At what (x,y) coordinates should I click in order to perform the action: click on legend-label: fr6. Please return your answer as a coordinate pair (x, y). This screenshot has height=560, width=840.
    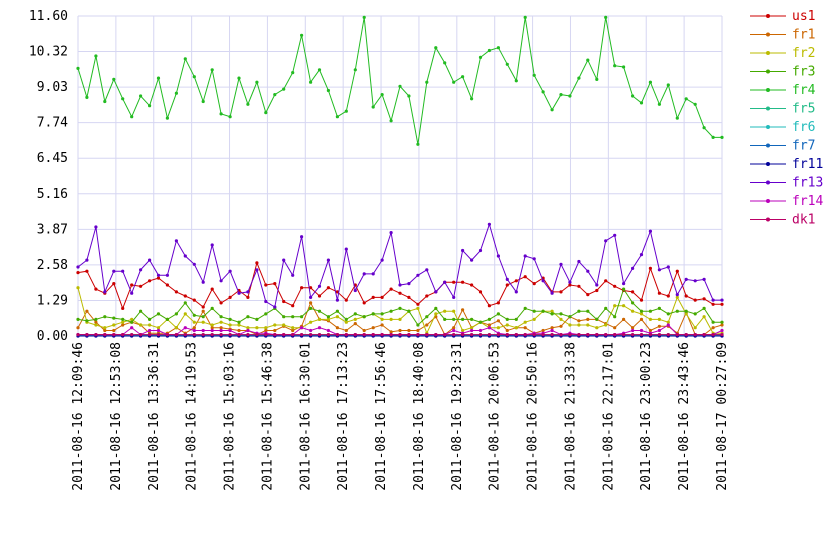
    Looking at the image, I should click on (803, 127).